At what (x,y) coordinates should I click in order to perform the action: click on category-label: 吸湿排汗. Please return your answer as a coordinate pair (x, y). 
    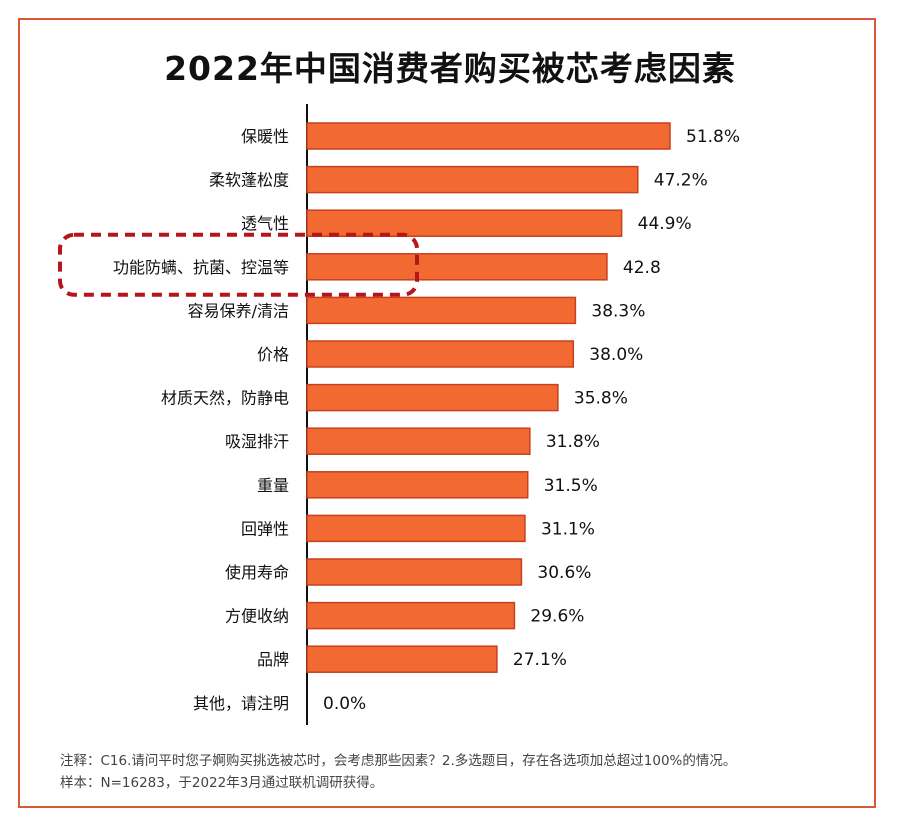
    Looking at the image, I should click on (257, 441).